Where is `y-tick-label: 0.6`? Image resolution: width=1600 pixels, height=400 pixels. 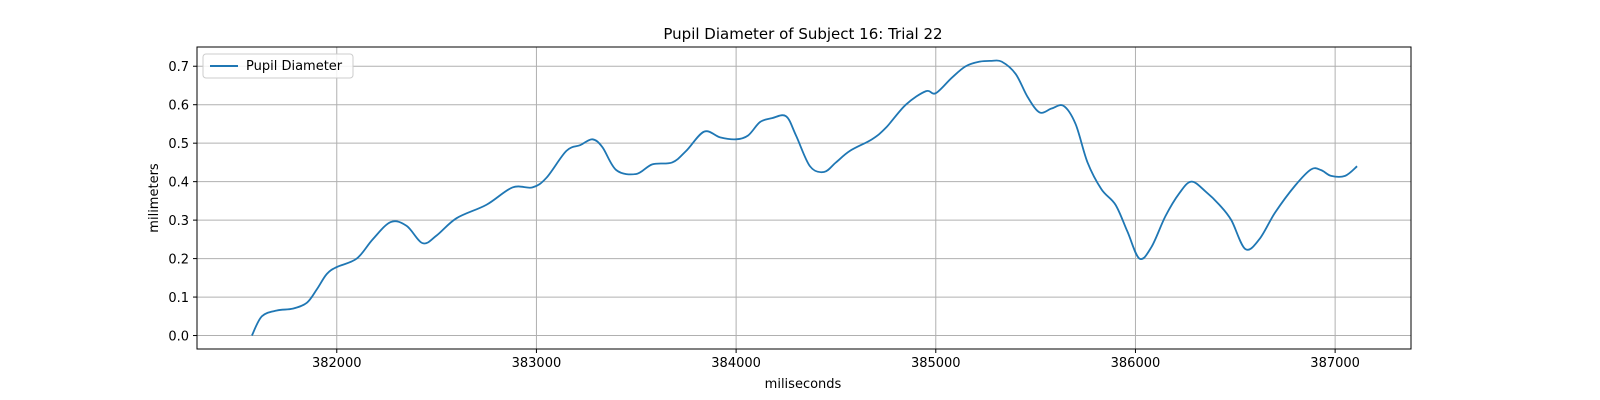
y-tick-label: 0.6 is located at coordinates (178, 106).